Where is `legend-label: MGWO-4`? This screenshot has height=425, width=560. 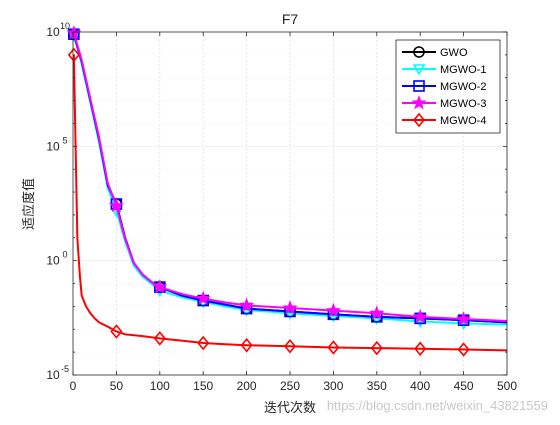
legend-label: MGWO-4 is located at coordinates (463, 121).